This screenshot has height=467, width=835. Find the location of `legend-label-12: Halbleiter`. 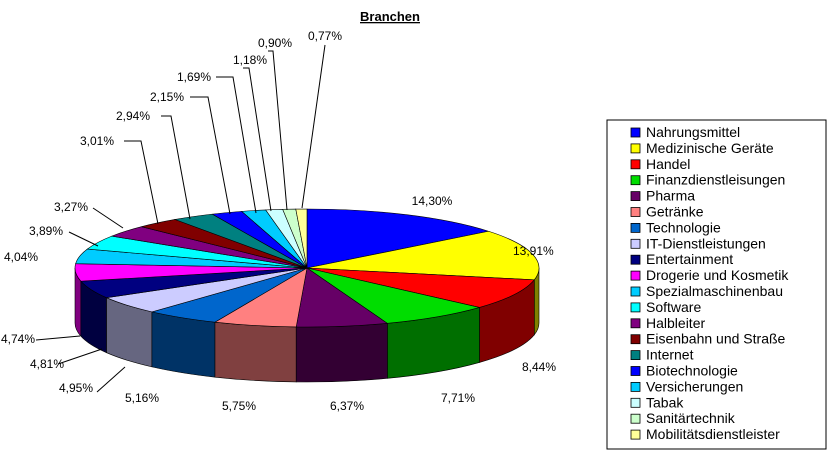

legend-label-12: Halbleiter is located at coordinates (675, 323).